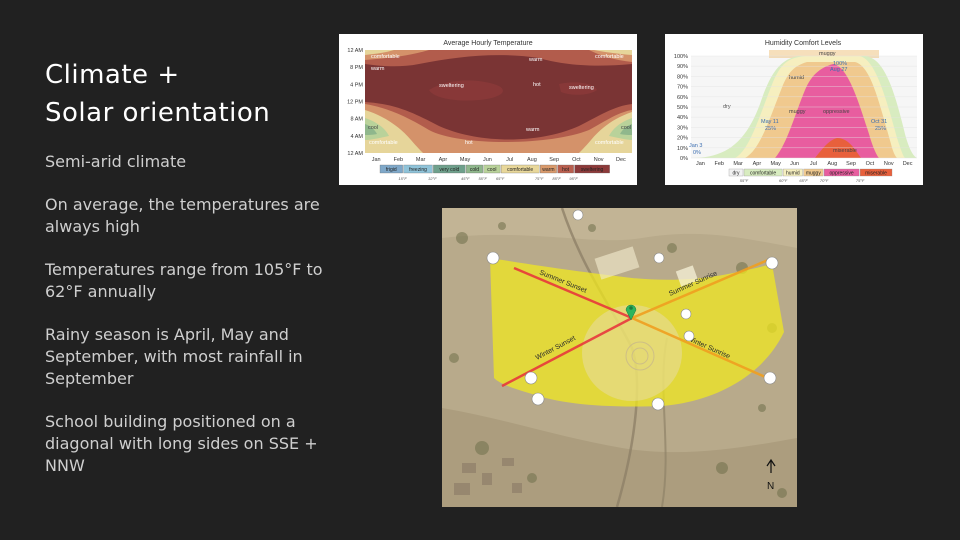  I want to click on legend-value: 85°F, so click(556, 178).